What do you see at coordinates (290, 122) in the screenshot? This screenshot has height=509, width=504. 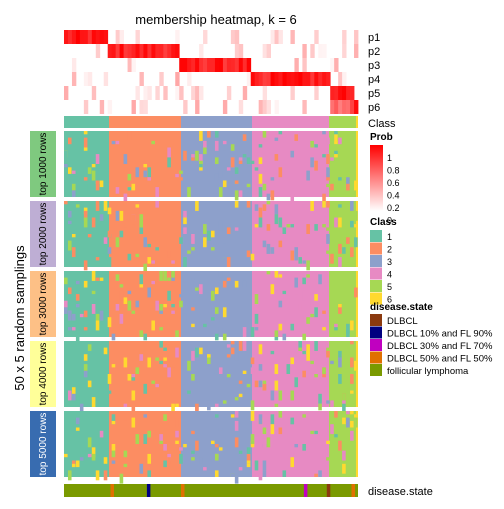 I see `class-track-cell` at bounding box center [290, 122].